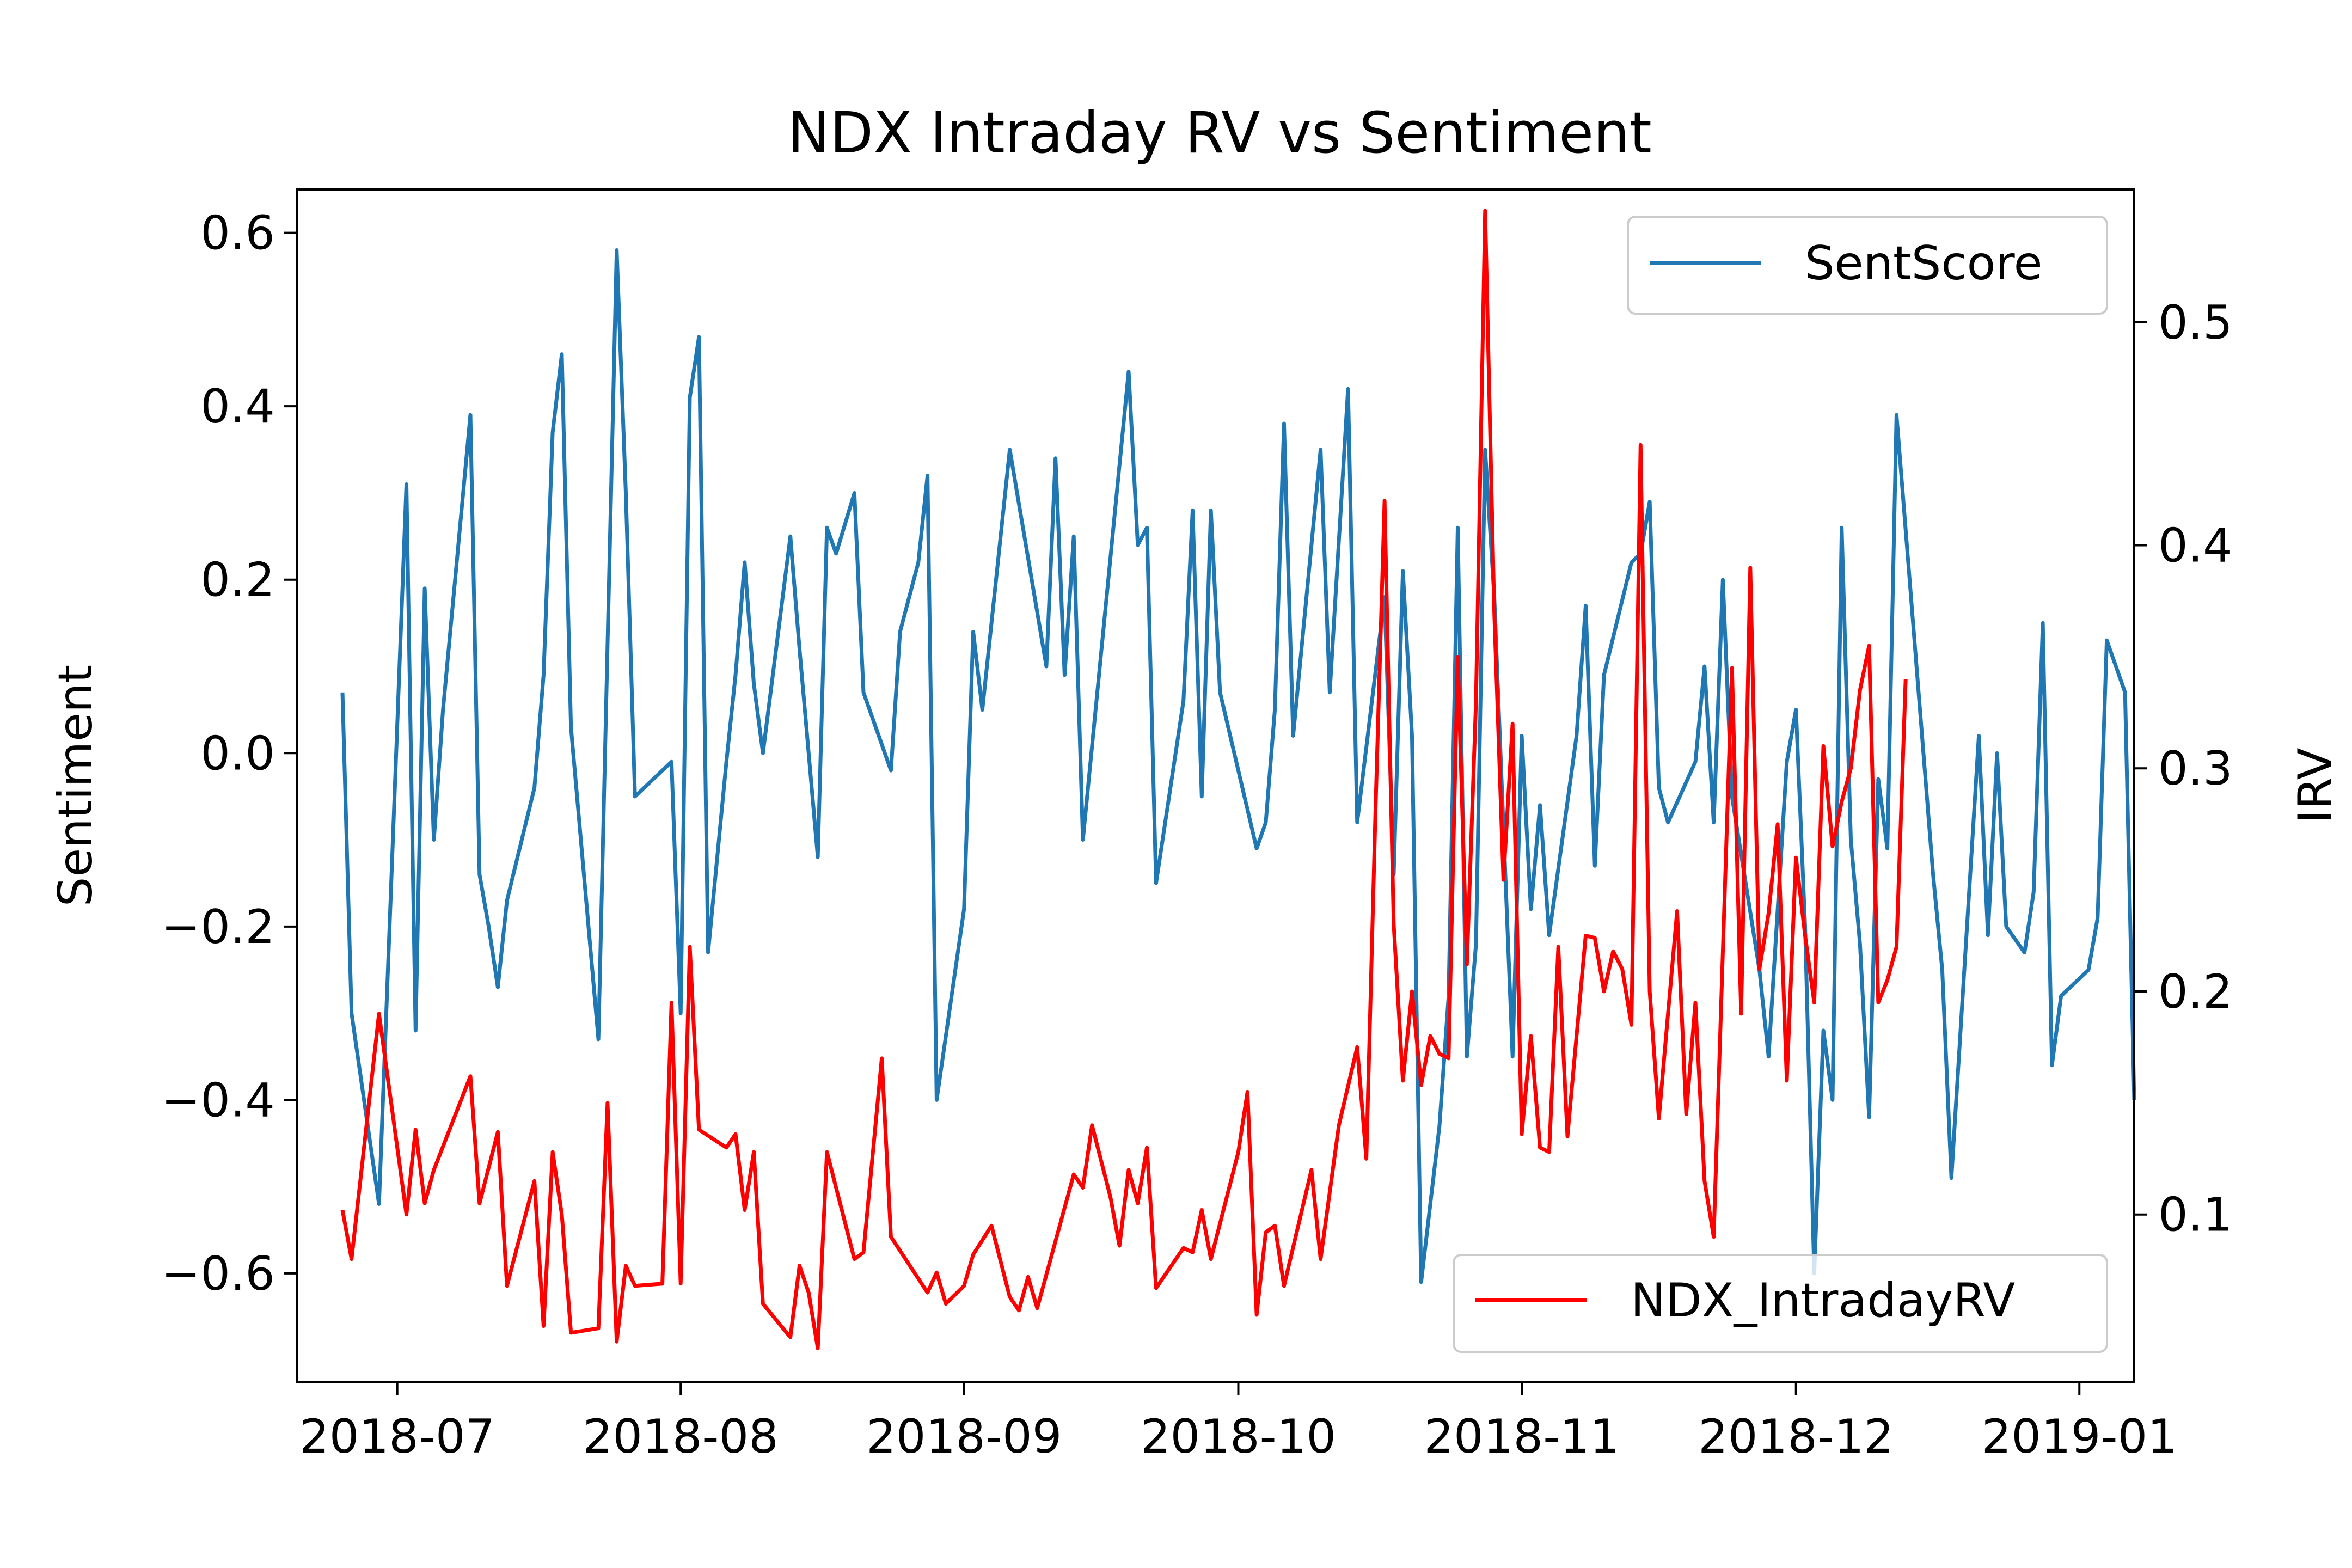 The width and height of the screenshot is (2352, 1568). I want to click on right-y-tick-label: 0.3, so click(2195, 769).